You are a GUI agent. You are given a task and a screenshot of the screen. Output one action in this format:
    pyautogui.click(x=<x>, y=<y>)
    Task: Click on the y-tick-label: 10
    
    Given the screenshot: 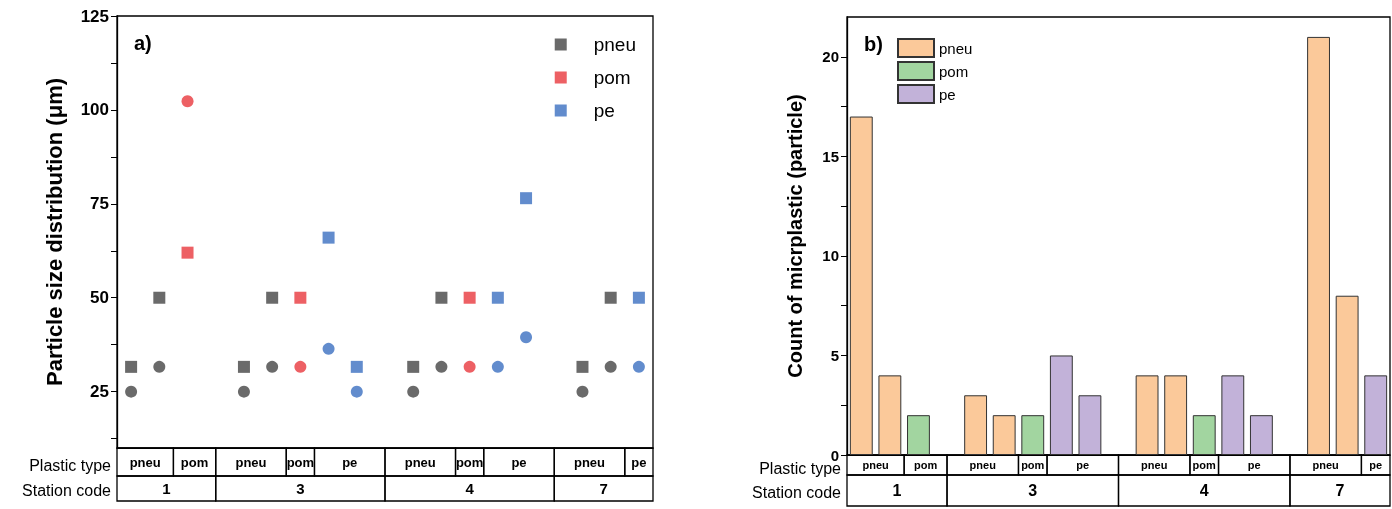 What is the action you would take?
    pyautogui.click(x=830, y=256)
    